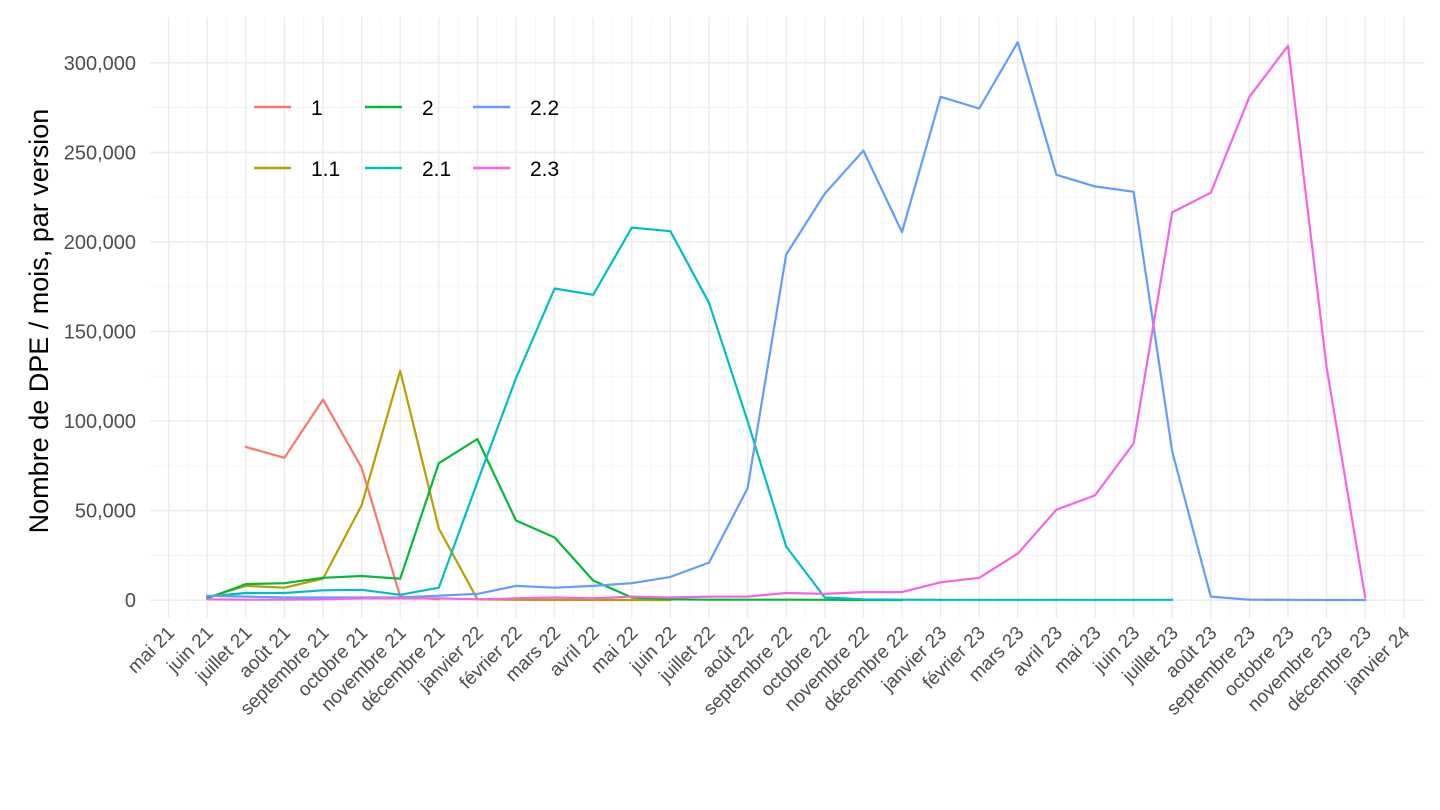 The width and height of the screenshot is (1440, 810). What do you see at coordinates (130, 601) in the screenshot?
I see `y-tick-label: 0` at bounding box center [130, 601].